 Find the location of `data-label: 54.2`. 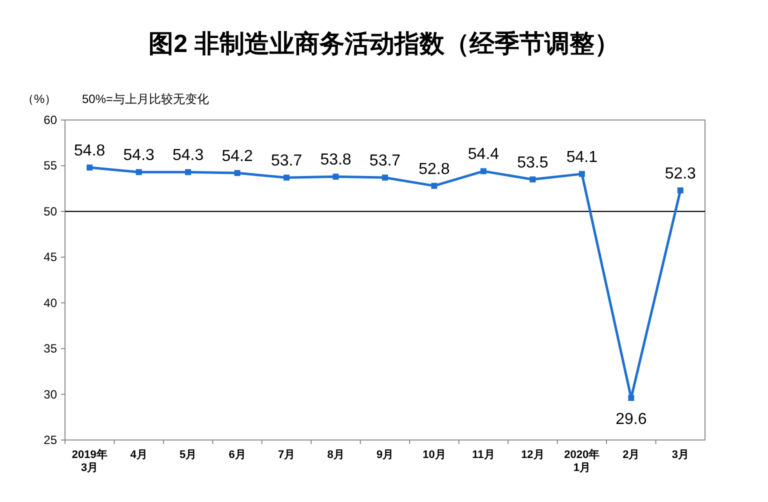

data-label: 54.2 is located at coordinates (237, 157).